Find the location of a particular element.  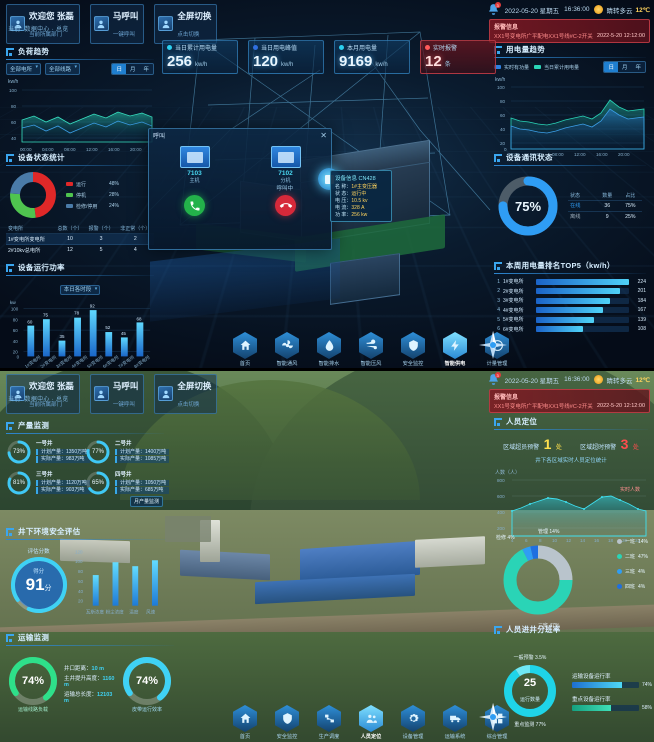

table-row: 2#10kv总电所 12 5 4 is located at coordinates (80, 249).